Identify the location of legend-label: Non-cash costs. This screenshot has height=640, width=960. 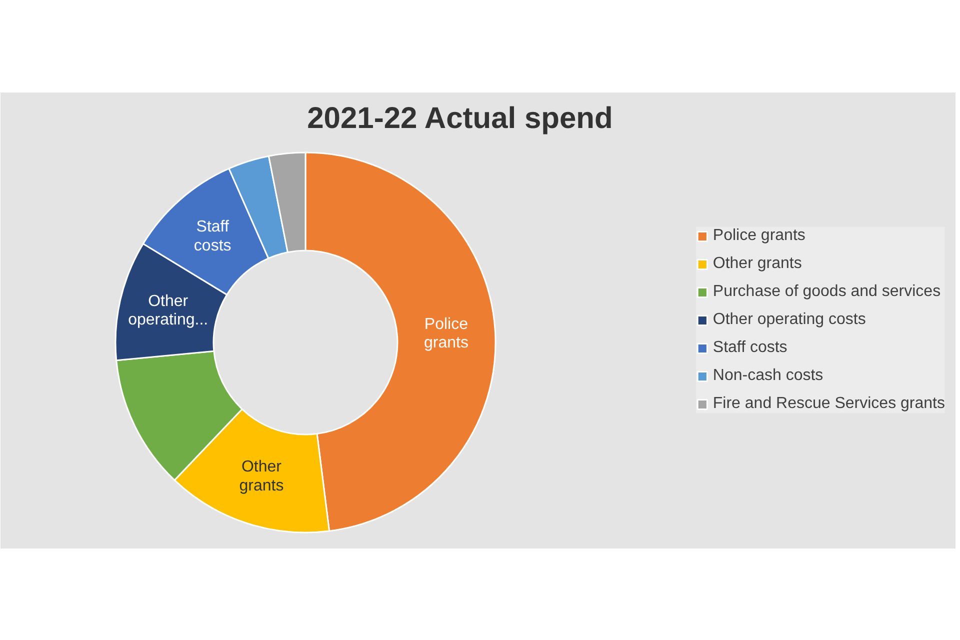
(768, 376).